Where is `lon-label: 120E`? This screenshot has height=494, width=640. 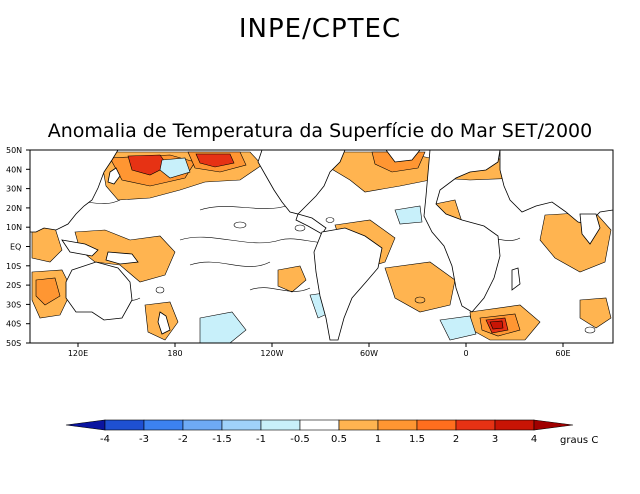
lon-label: 120E is located at coordinates (78, 353).